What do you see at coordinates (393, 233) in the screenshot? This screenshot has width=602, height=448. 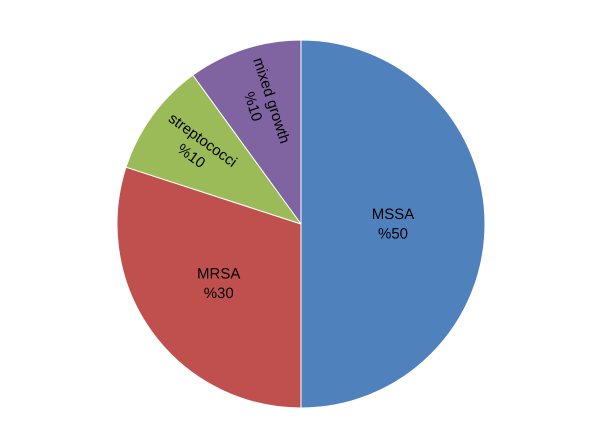 I see `data-label: %50` at bounding box center [393, 233].